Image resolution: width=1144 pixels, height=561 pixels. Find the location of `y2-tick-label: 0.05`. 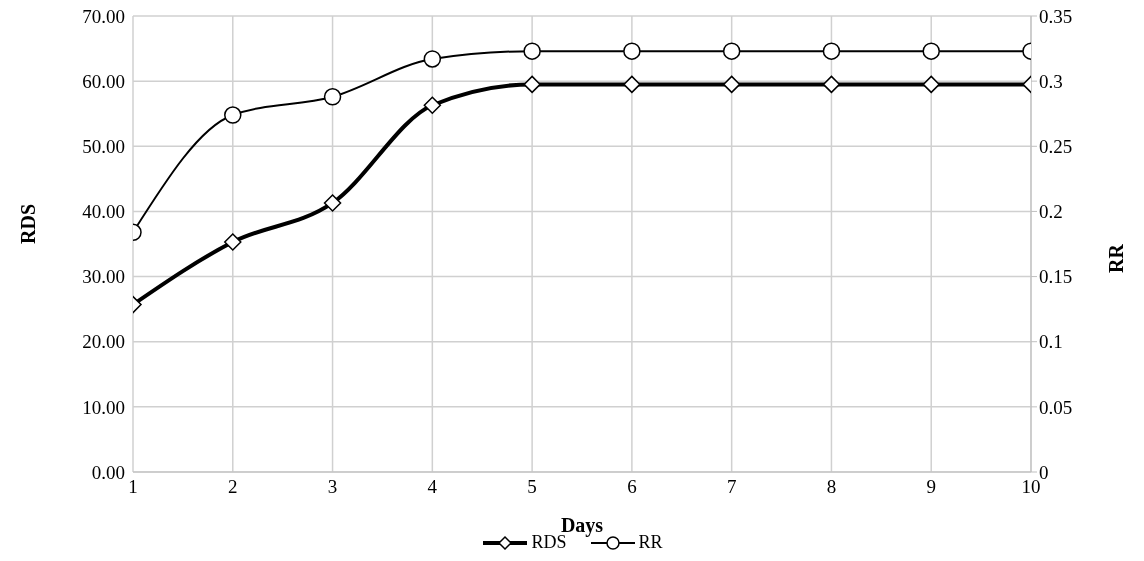

y2-tick-label: 0.05 is located at coordinates (1056, 407).